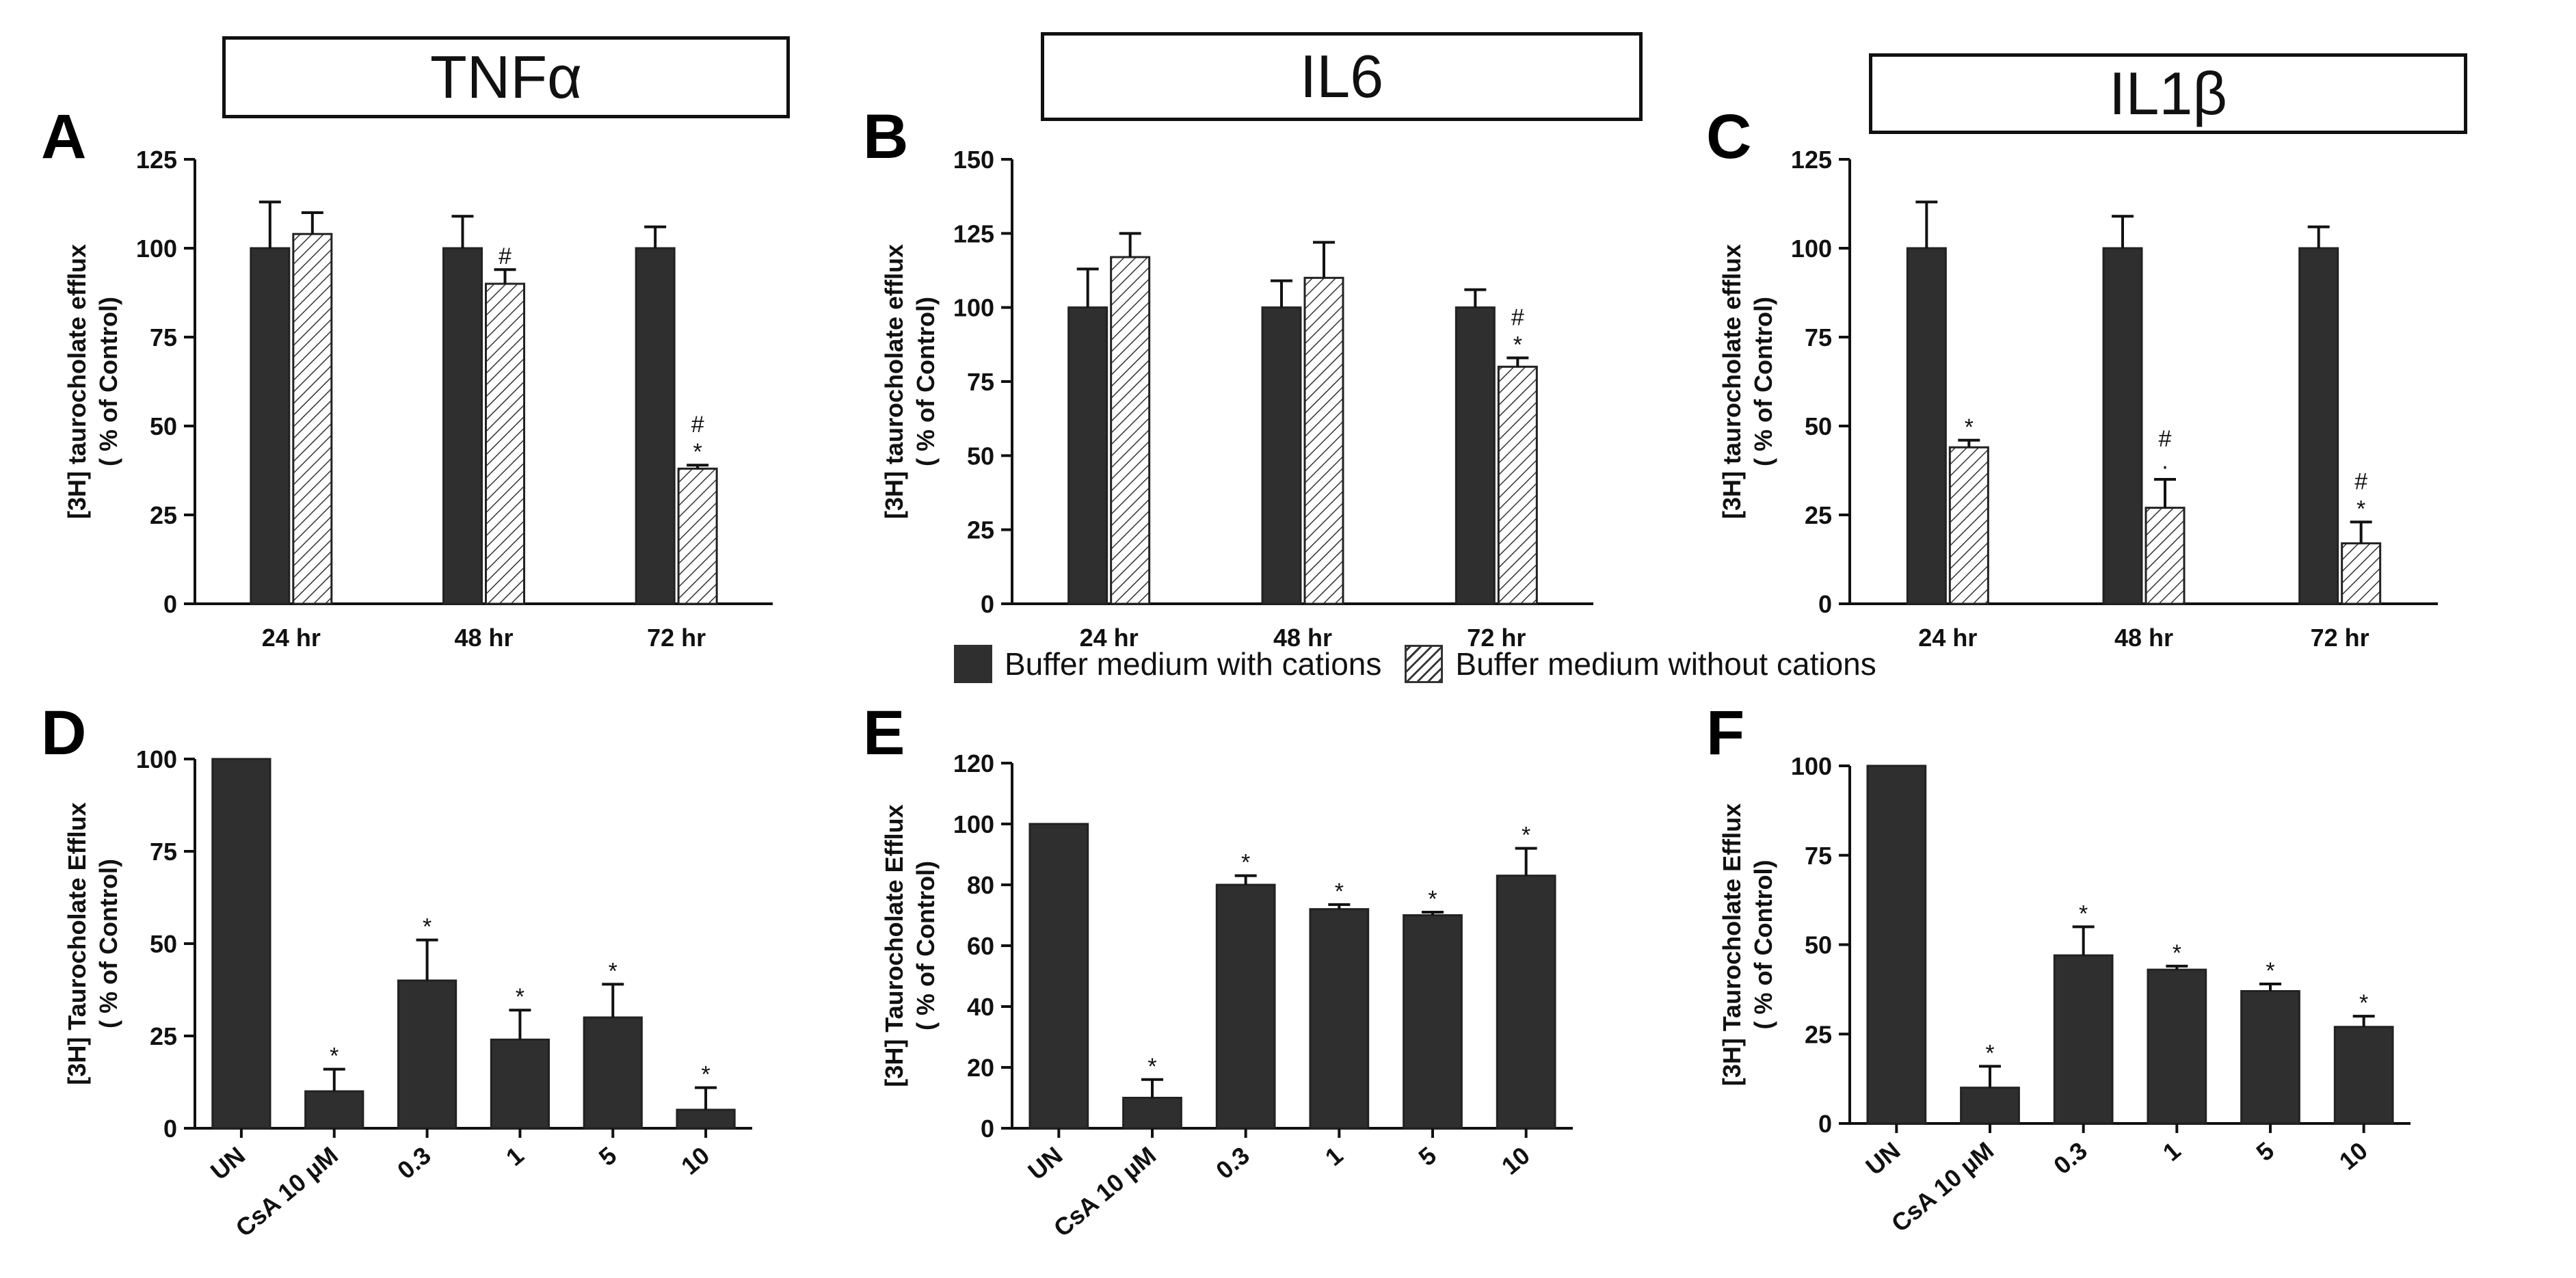  What do you see at coordinates (973, 664) in the screenshot?
I see `legend-swatch-dark` at bounding box center [973, 664].